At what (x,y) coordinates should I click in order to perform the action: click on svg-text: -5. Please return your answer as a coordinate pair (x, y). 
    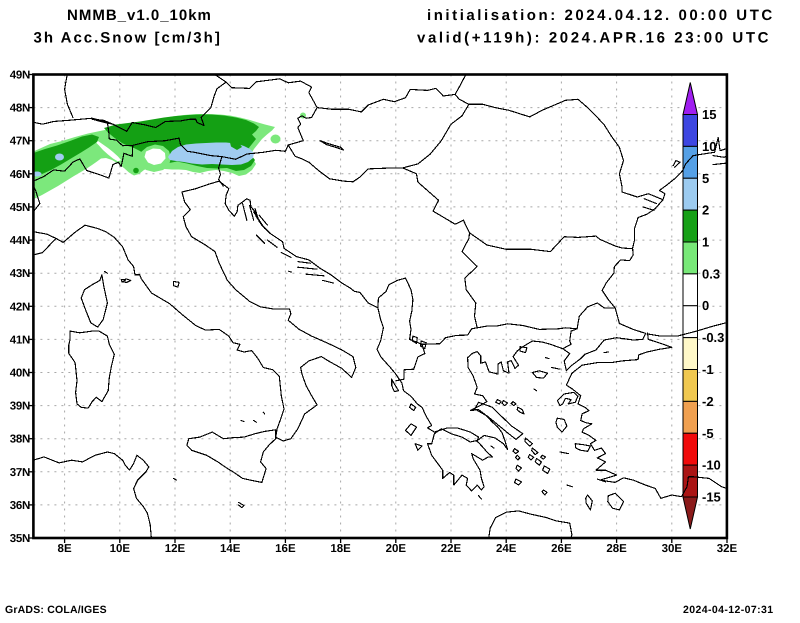
    Looking at the image, I should click on (708, 433).